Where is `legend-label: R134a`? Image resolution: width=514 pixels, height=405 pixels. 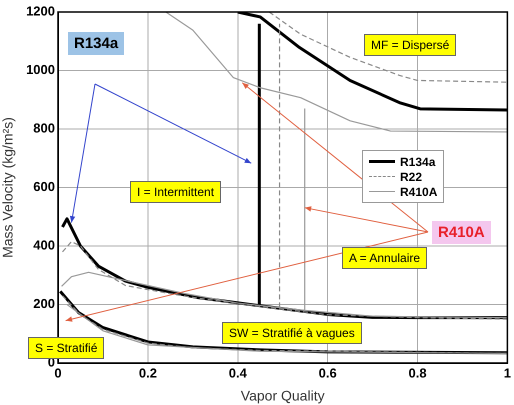 legend-label: R134a is located at coordinates (418, 161).